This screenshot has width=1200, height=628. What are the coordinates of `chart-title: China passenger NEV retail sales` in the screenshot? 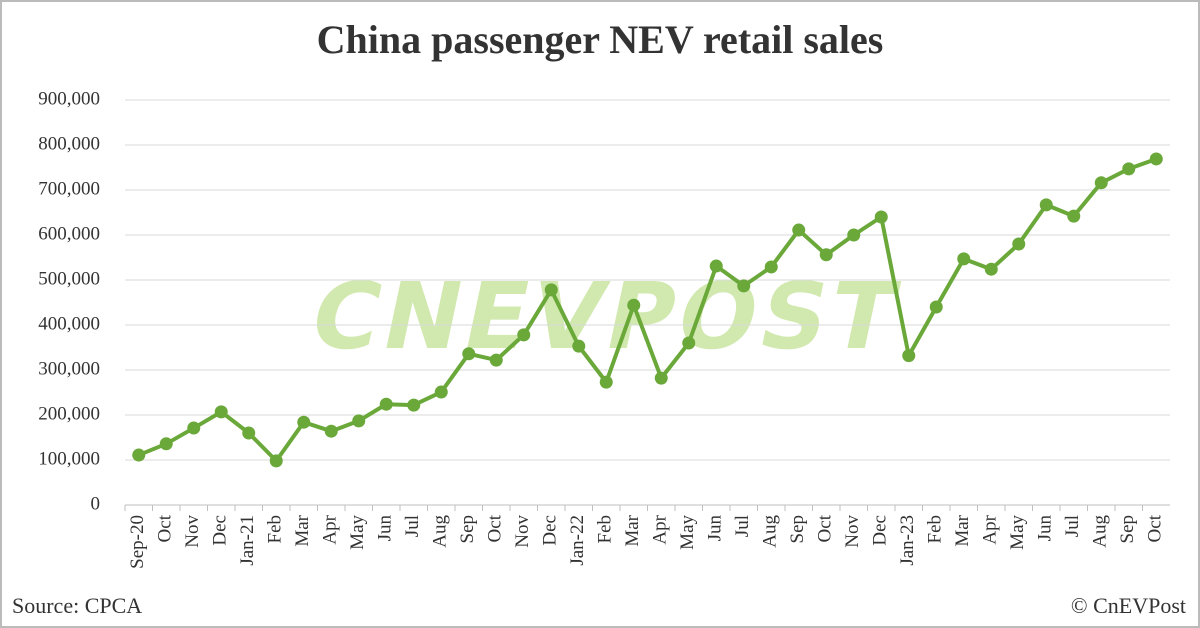 It's located at (600, 39).